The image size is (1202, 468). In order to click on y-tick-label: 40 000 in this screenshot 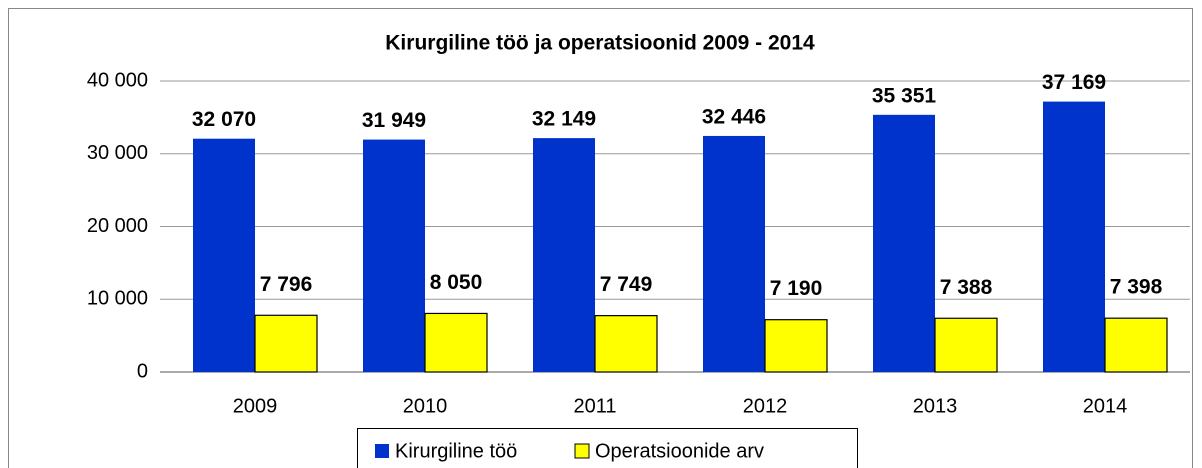, I will do `click(117, 80)`.